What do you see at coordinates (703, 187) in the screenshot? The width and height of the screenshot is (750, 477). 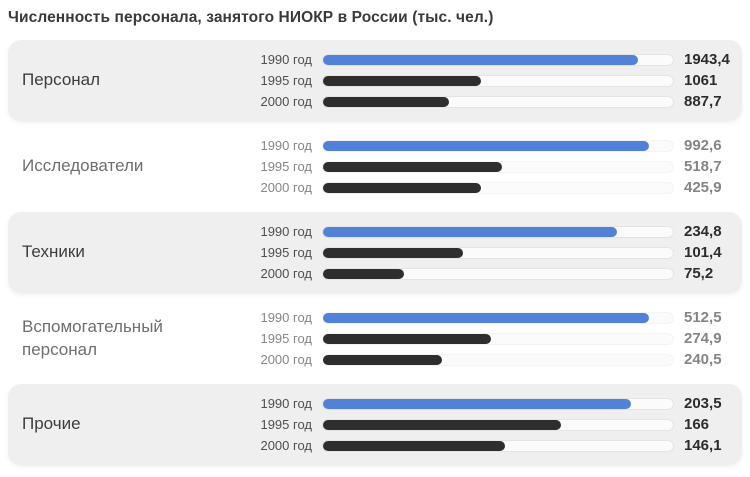 I see `value-label: 425,9` at bounding box center [703, 187].